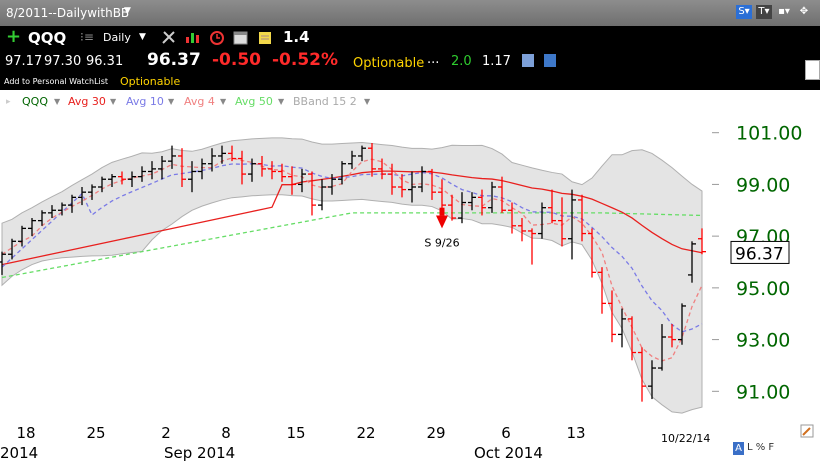 This screenshot has height=464, width=820. I want to click on legend-avg30: Avg 30, so click(87, 101).